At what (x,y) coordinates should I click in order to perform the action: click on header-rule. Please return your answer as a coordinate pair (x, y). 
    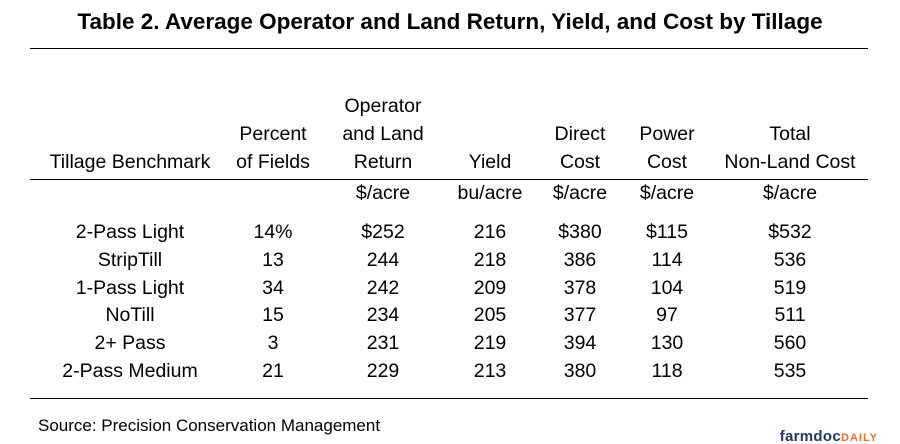
    Looking at the image, I should click on (449, 179).